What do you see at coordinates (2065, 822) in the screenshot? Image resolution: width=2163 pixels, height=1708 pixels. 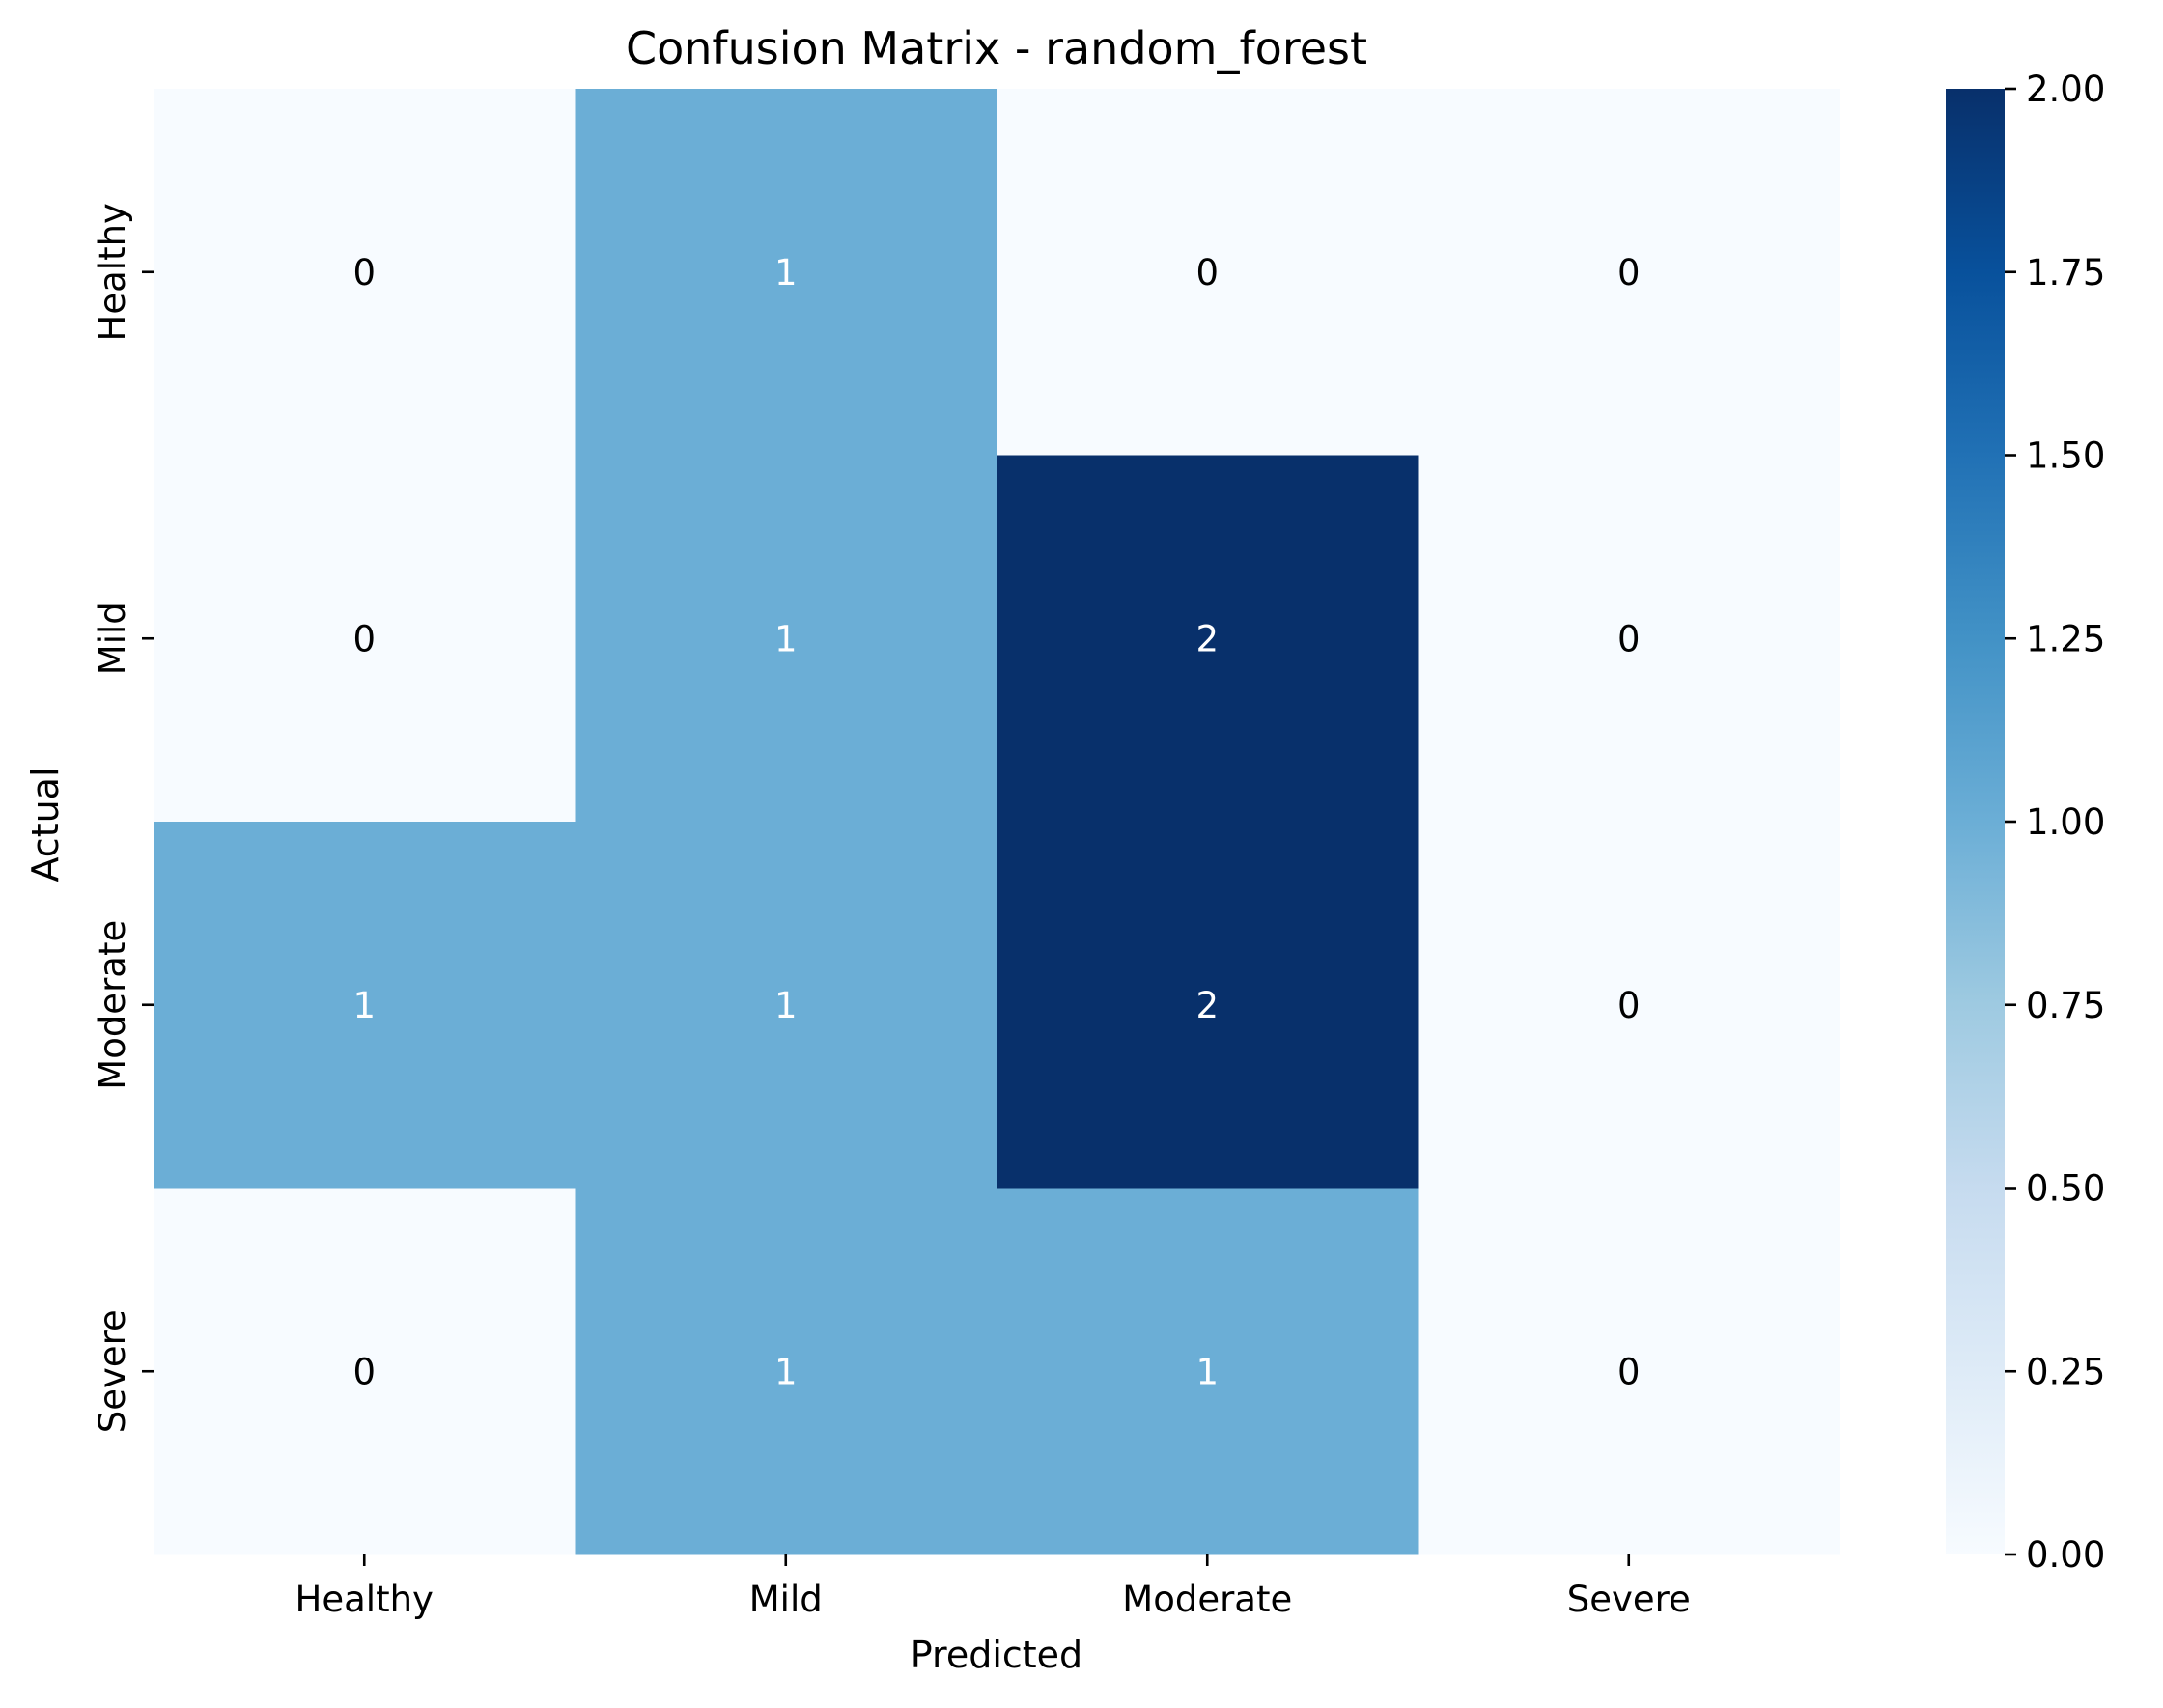 I see `colorbar-tick-label: 1.00` at bounding box center [2065, 822].